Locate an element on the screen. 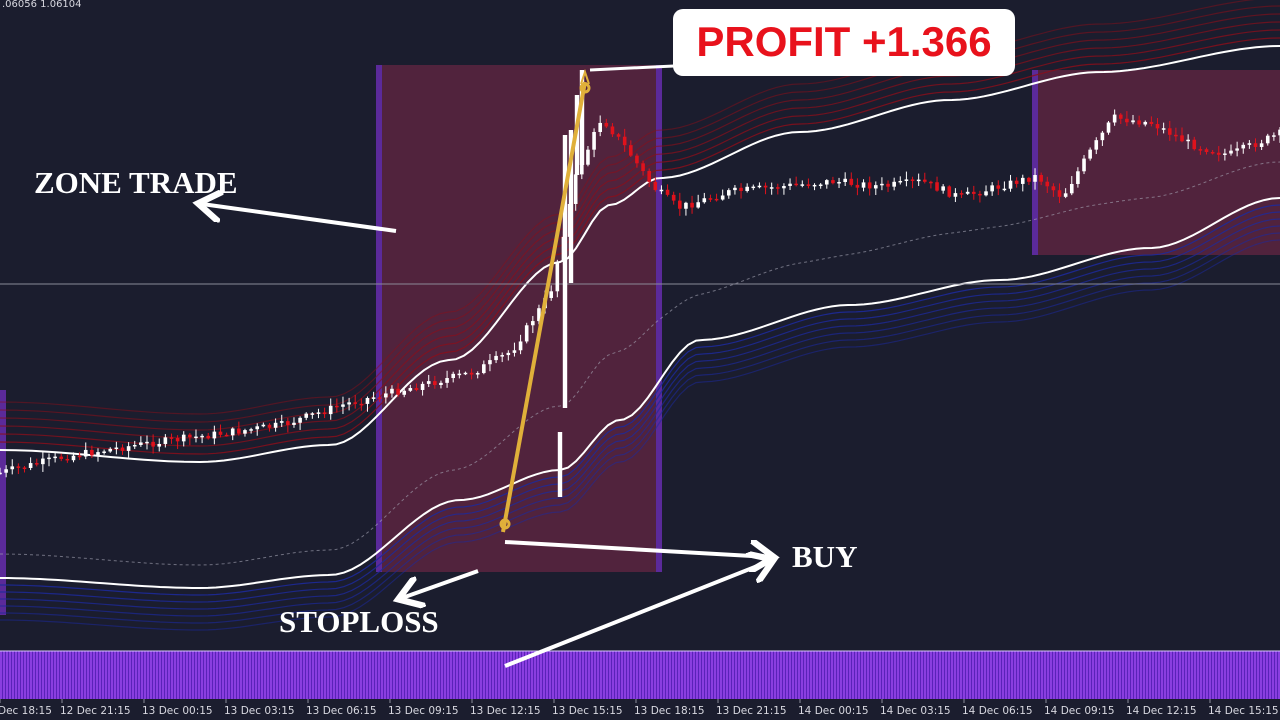  x-tick-label: 14 Dec 00:15 is located at coordinates (833, 711).